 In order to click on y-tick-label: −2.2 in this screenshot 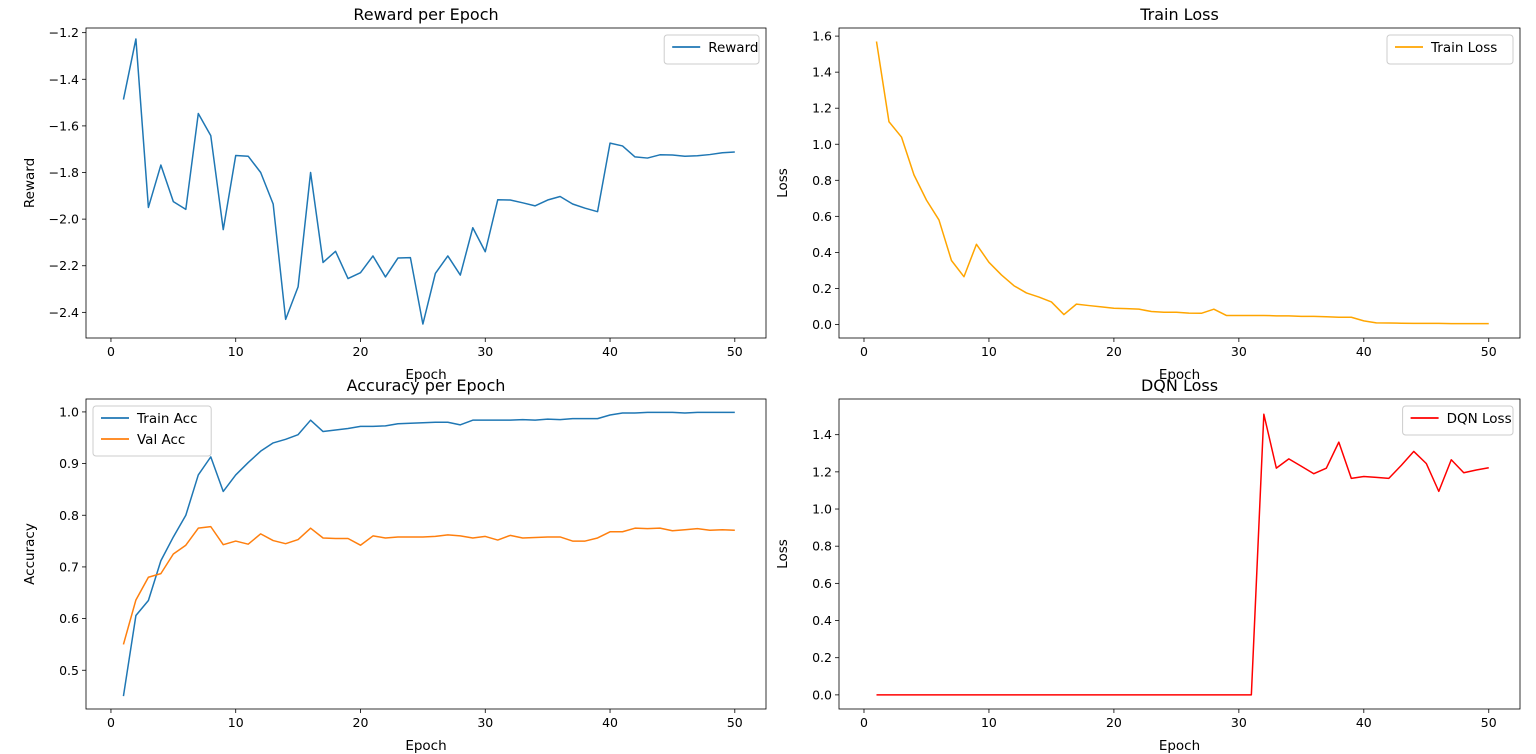, I will do `click(64, 265)`.